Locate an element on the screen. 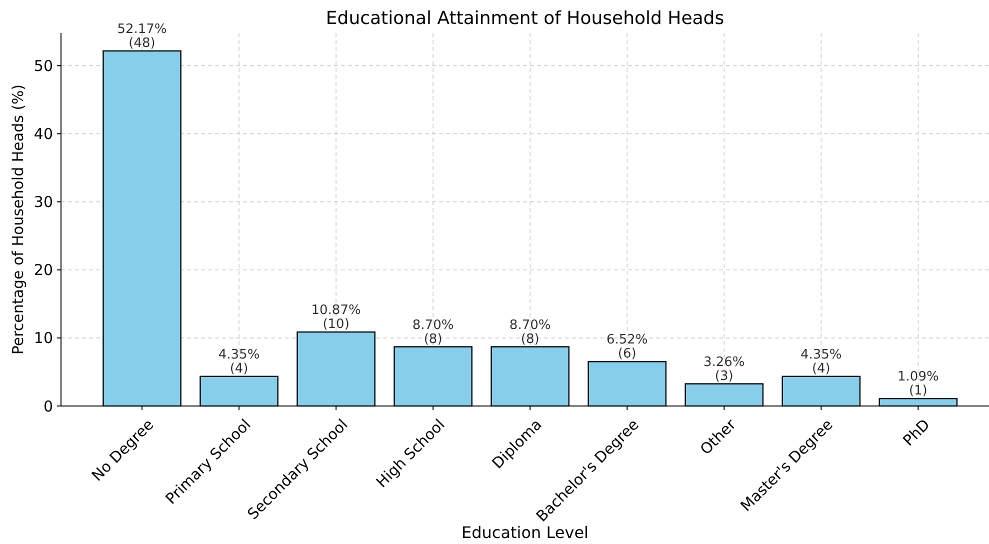  y-tick-label: 40 is located at coordinates (43, 133).